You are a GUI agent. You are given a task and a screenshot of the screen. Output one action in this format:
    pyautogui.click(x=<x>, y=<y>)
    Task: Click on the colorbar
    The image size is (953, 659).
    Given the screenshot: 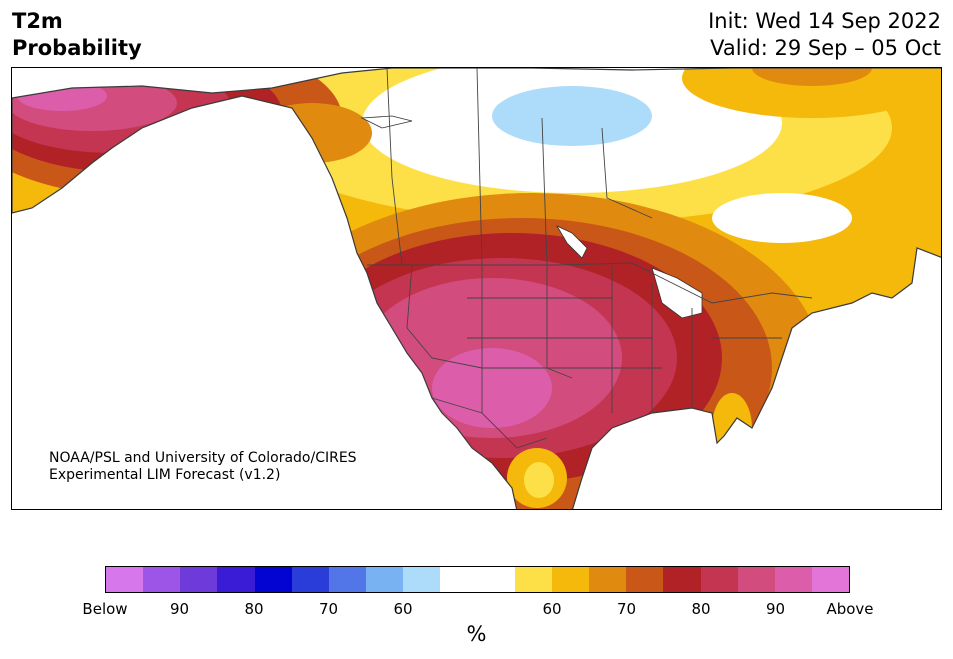 What is the action you would take?
    pyautogui.click(x=477, y=579)
    